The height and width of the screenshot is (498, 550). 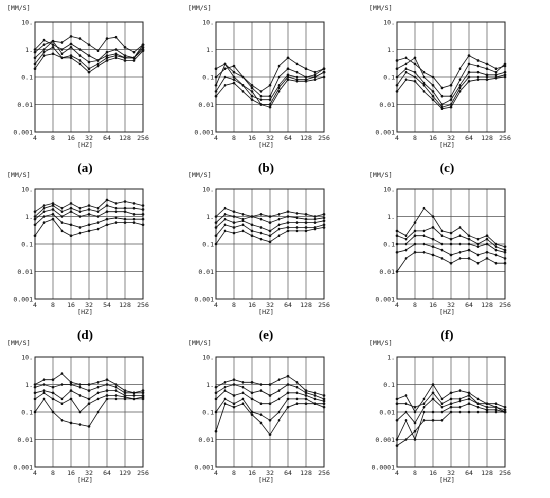 What do you see at coordinates (469, 138) in the screenshot?
I see `x-tick-label: 64` at bounding box center [469, 138].